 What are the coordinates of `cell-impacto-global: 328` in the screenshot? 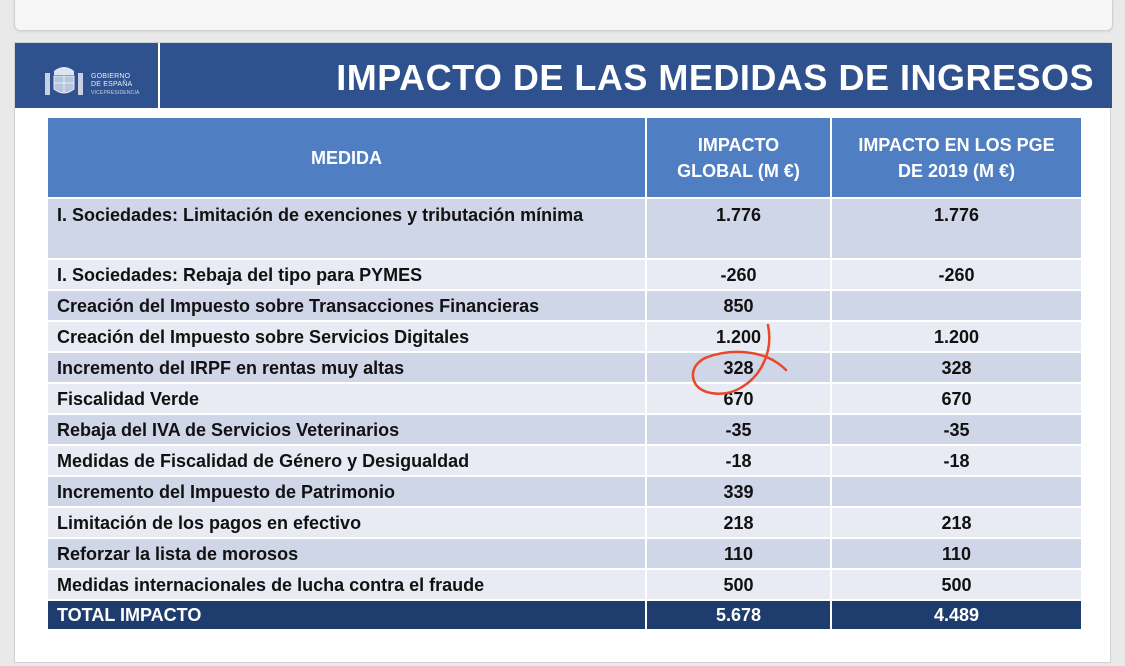 It's located at (738, 367).